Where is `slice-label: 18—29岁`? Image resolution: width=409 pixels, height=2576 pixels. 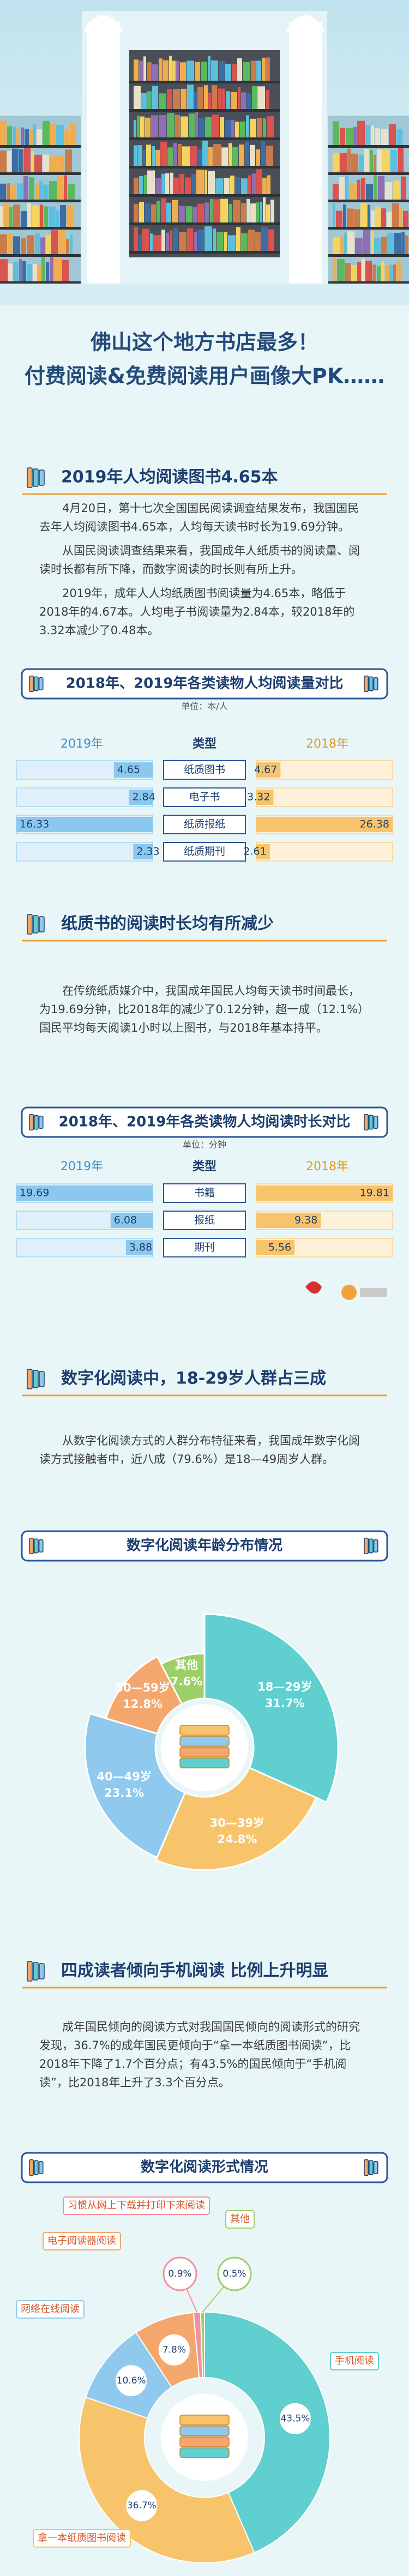 slice-label: 18—29岁 is located at coordinates (284, 1687).